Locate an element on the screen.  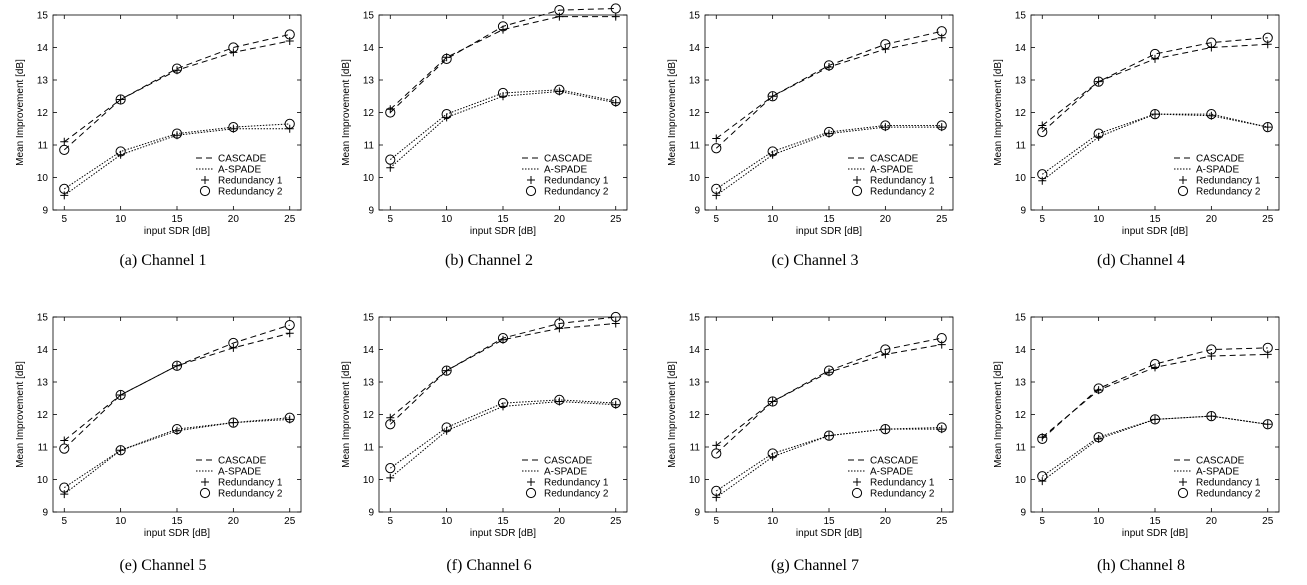
panel-caption: (f) Channel 6 is located at coordinates (489, 565).